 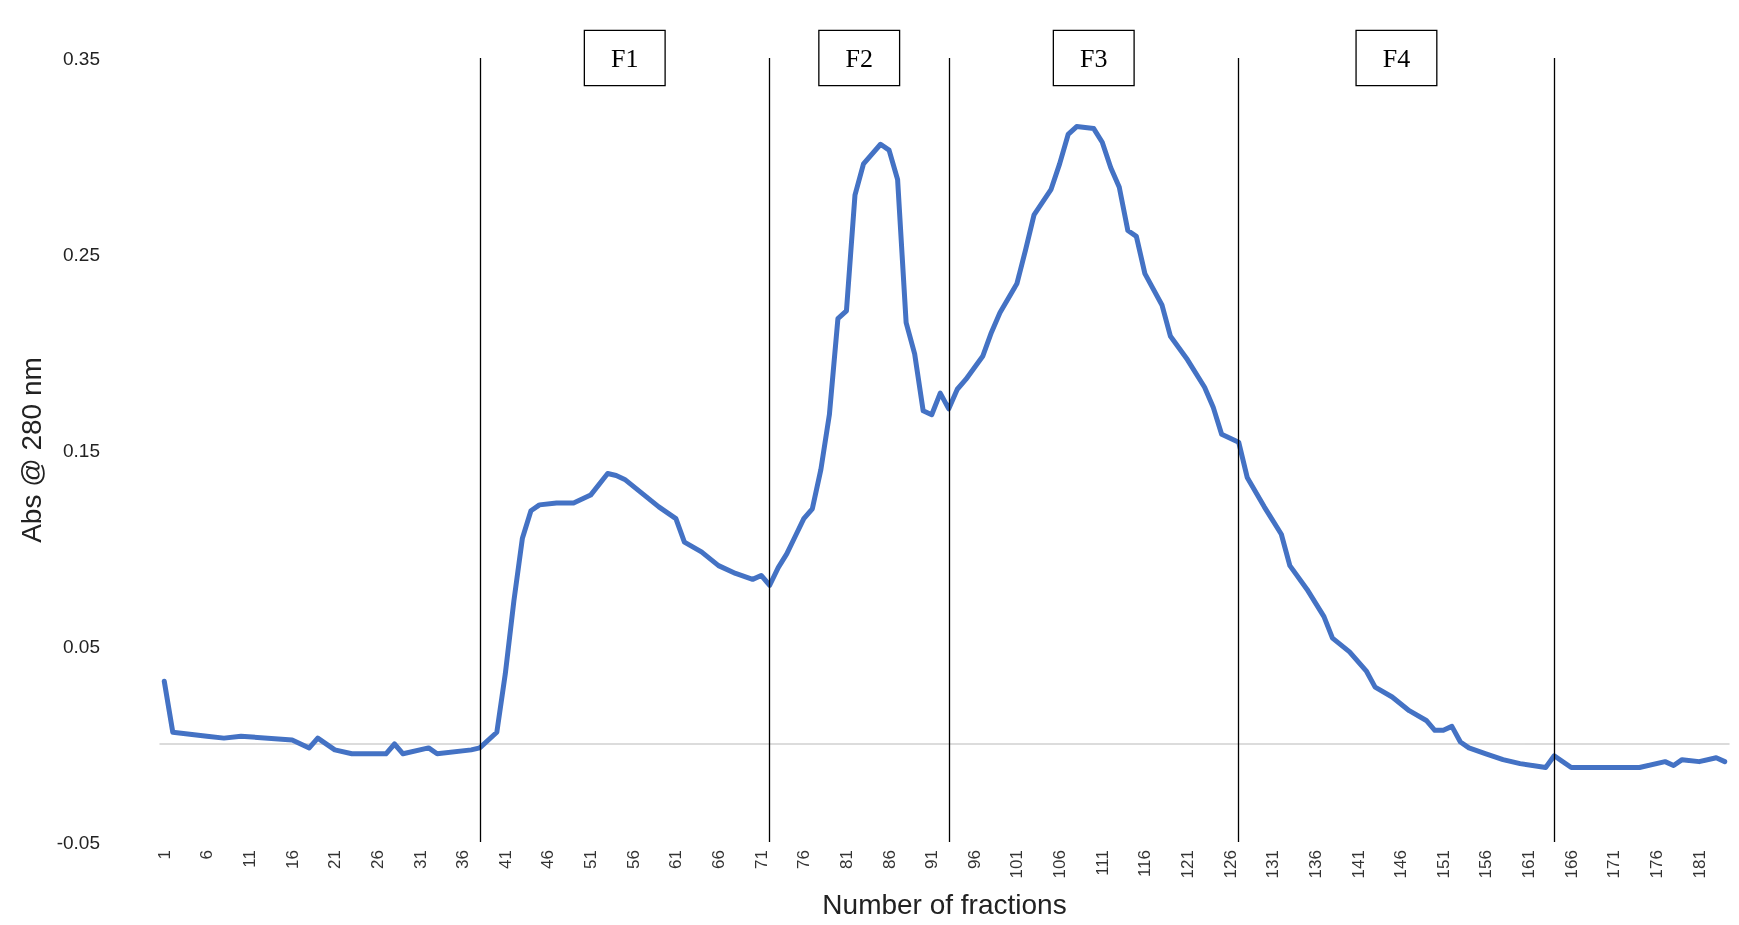 What do you see at coordinates (505, 859) in the screenshot?
I see `x-tick-label: 41` at bounding box center [505, 859].